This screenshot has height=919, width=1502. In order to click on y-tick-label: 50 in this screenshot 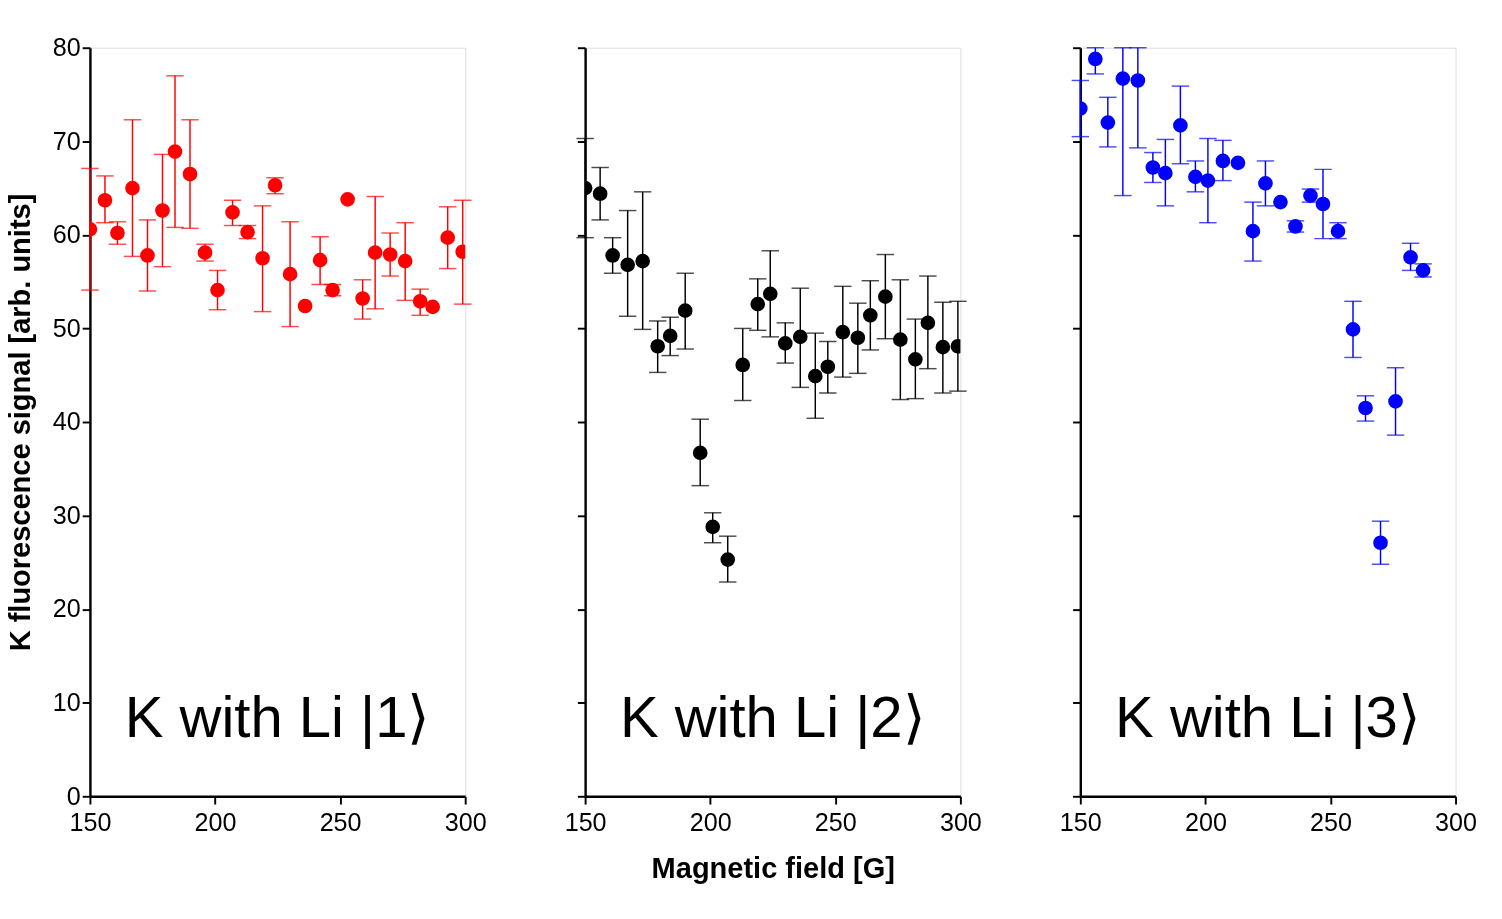, I will do `click(66, 327)`.